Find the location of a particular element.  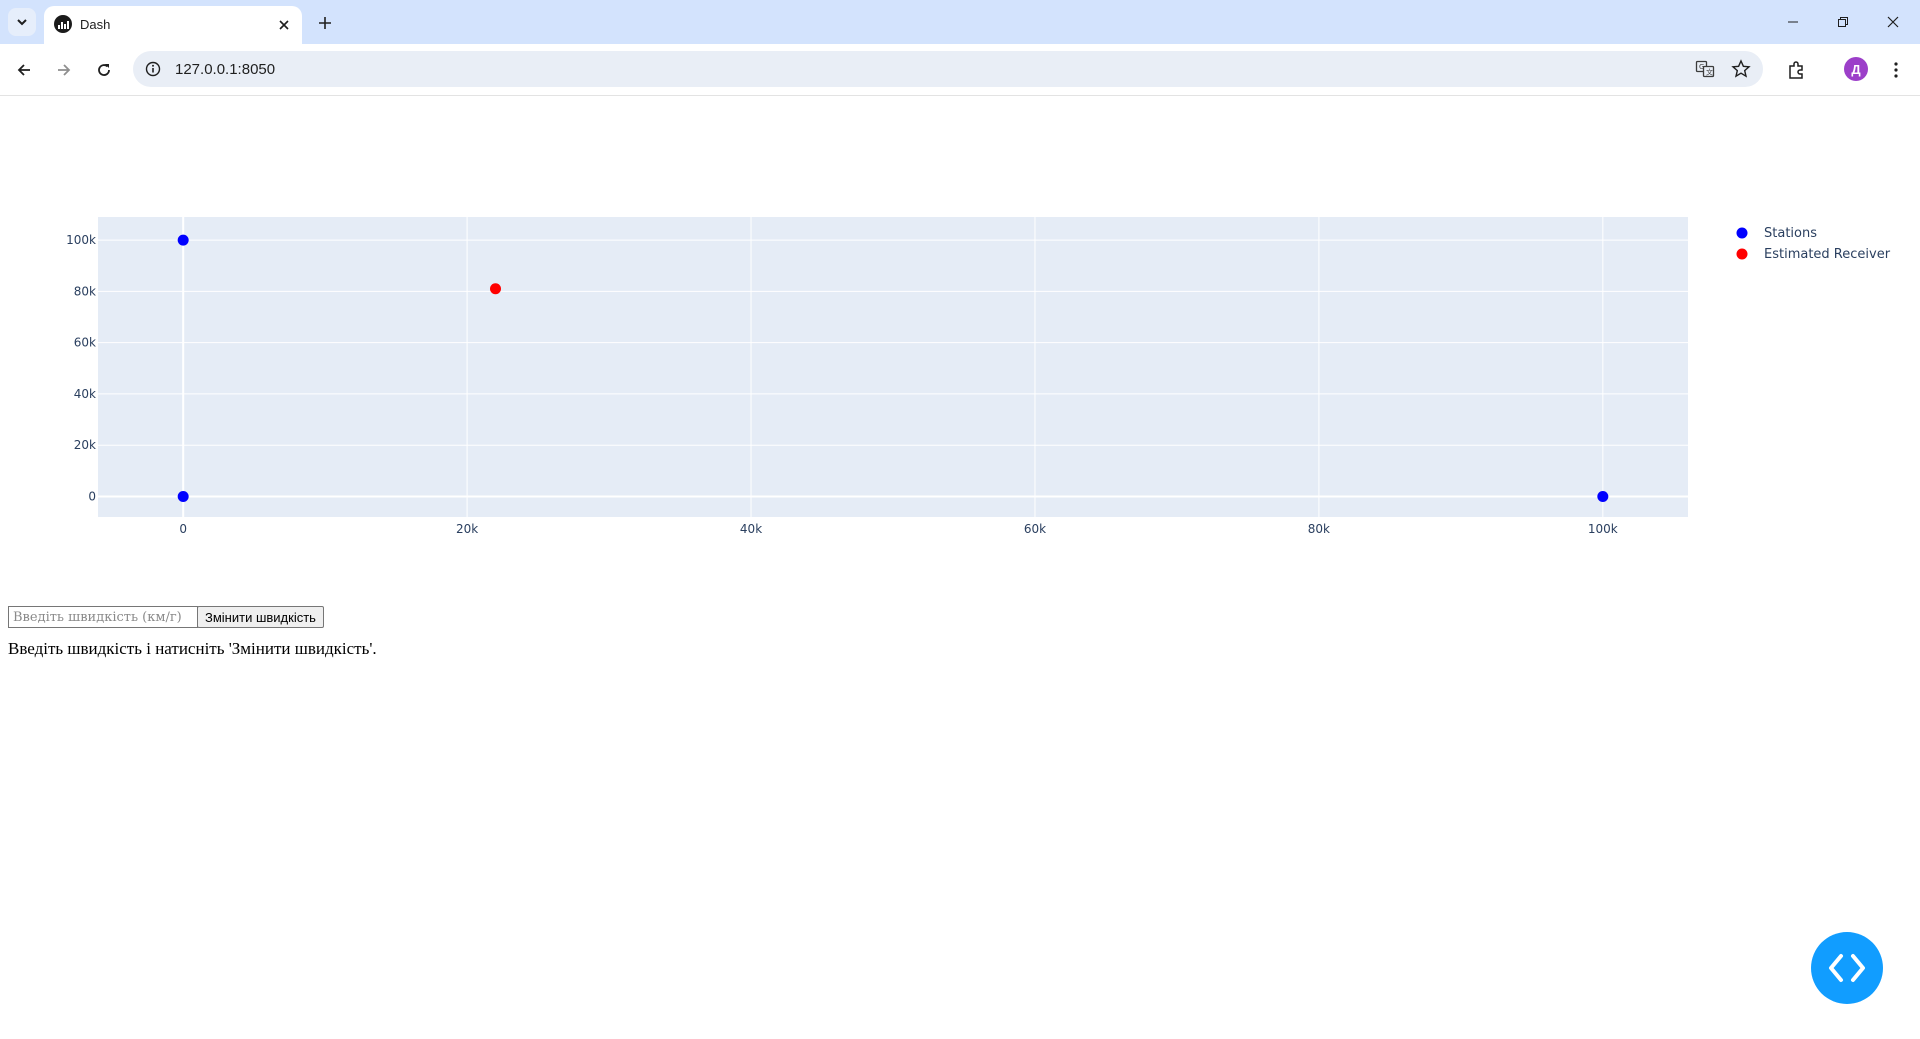

chevron-down-icon is located at coordinates (22, 22).